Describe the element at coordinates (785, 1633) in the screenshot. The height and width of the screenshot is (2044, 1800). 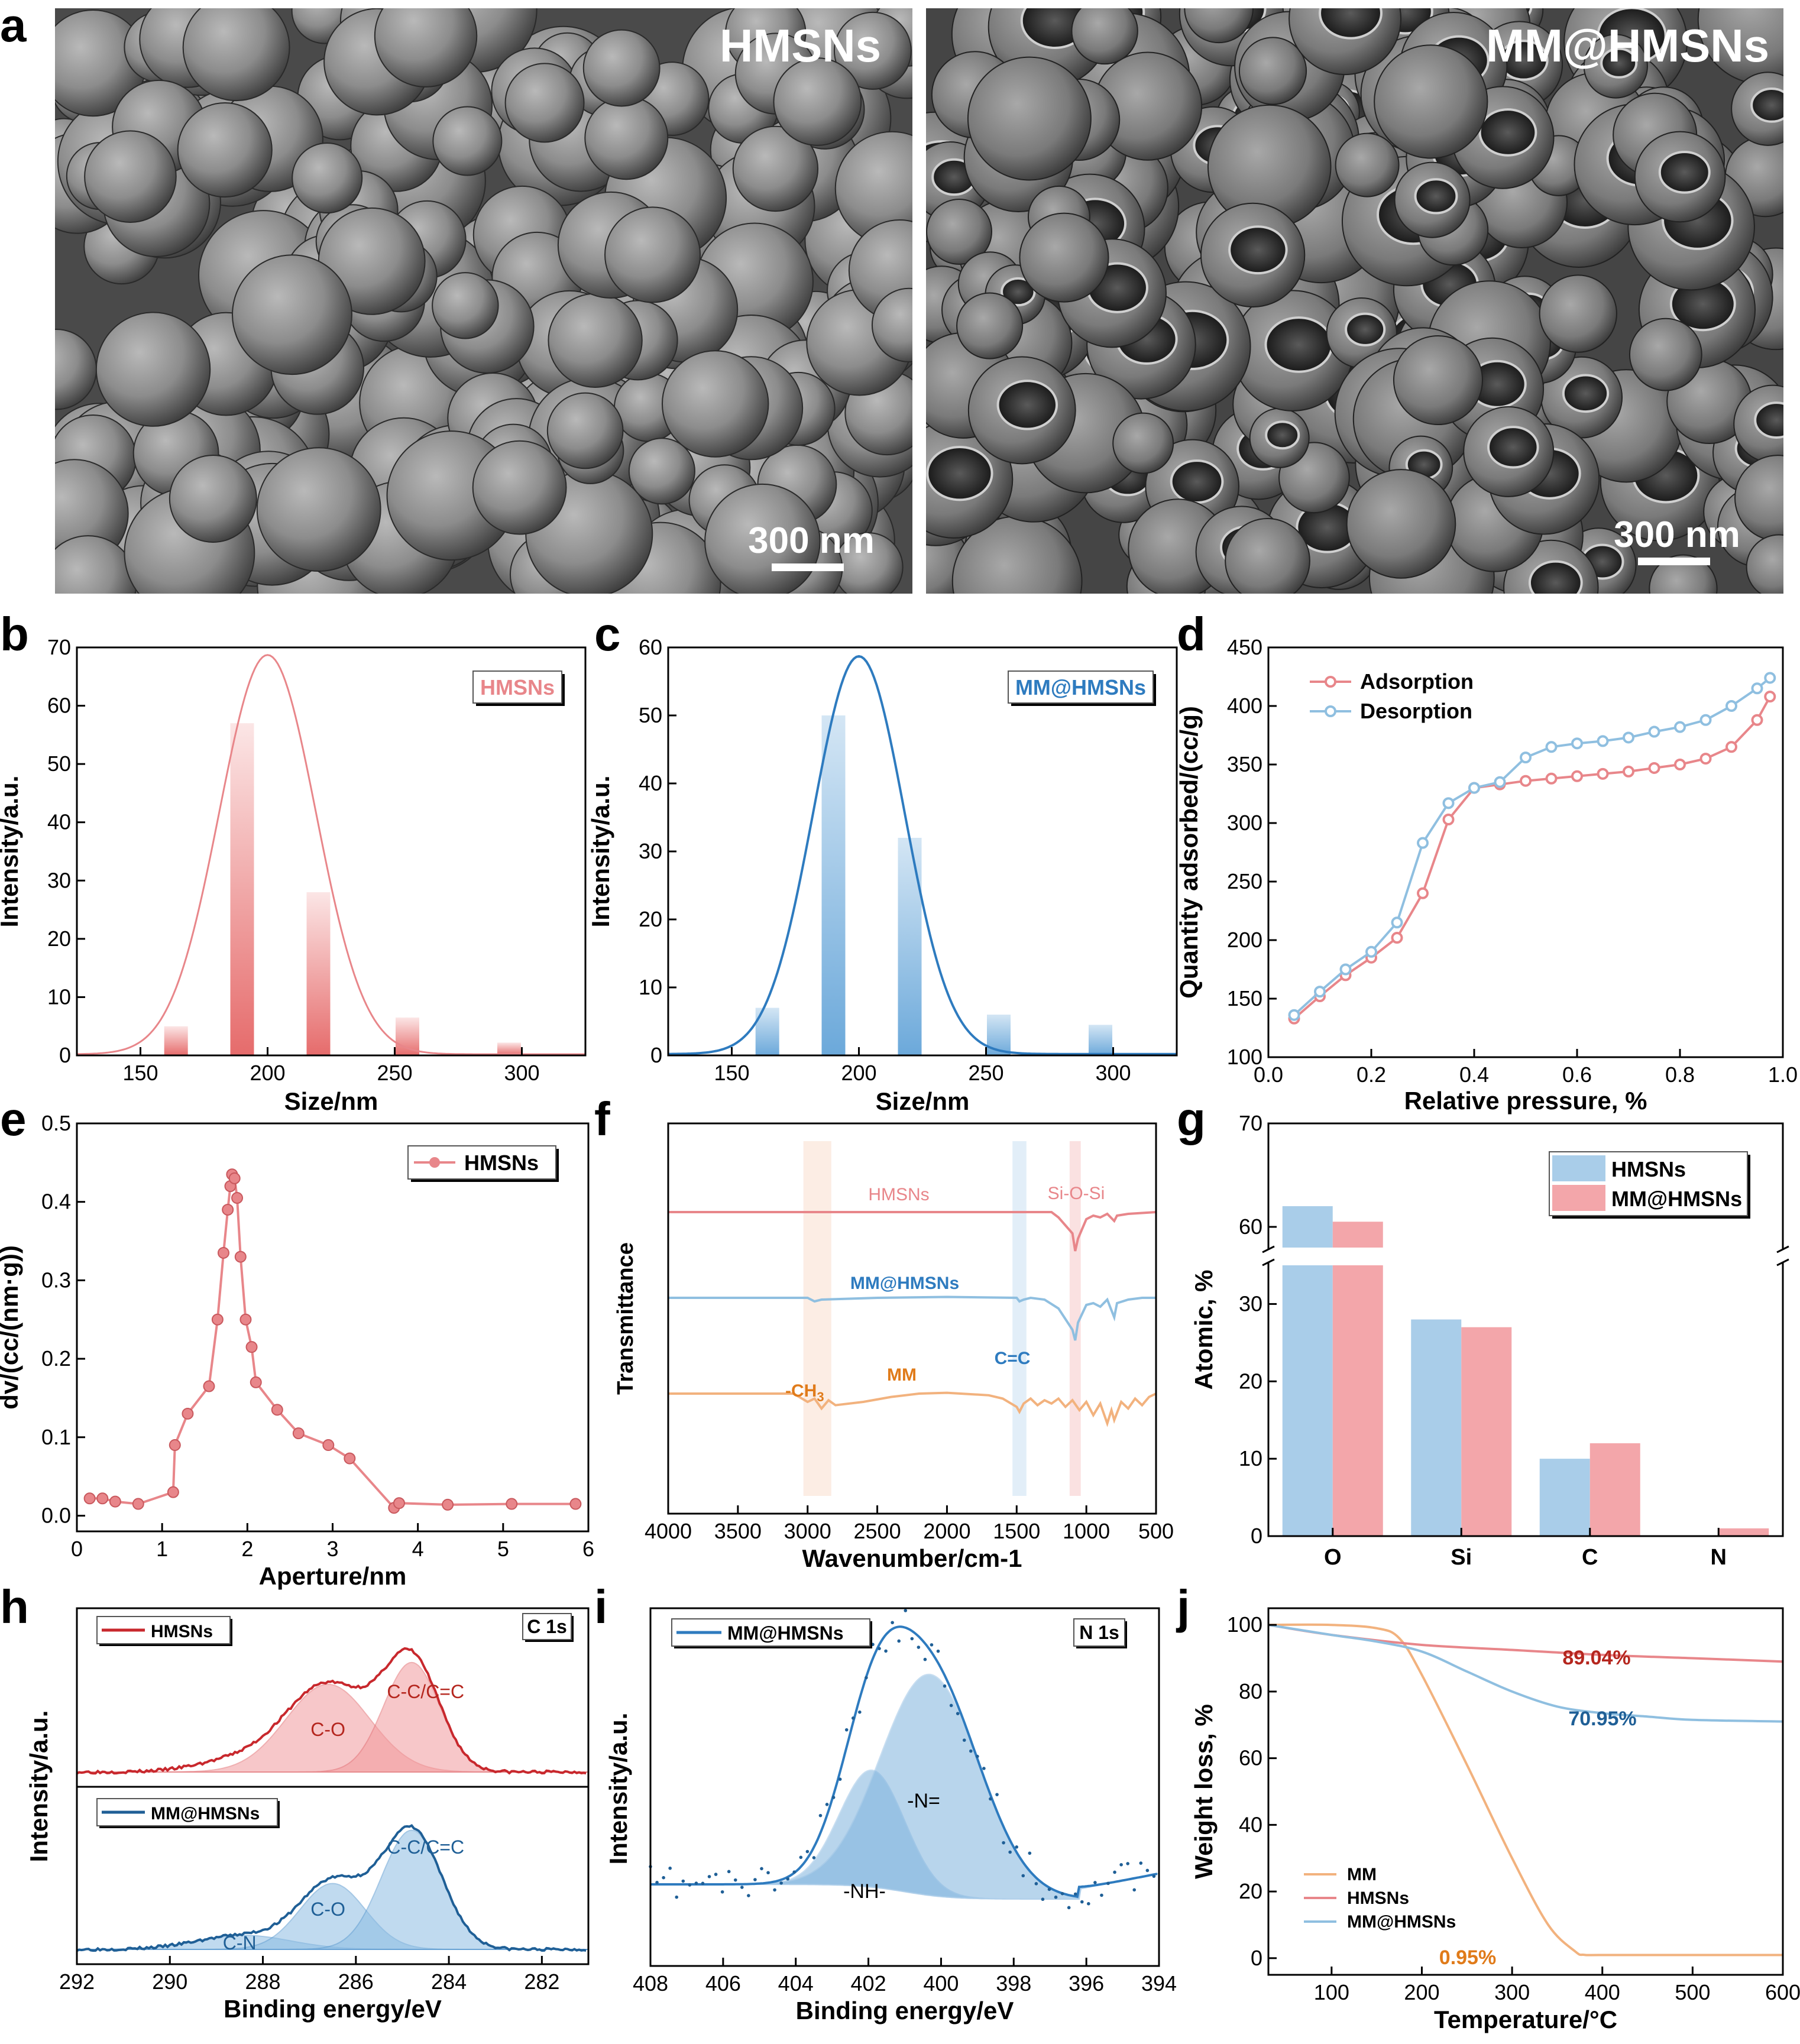
I see `legend-label: MM@HMSNs` at that location.